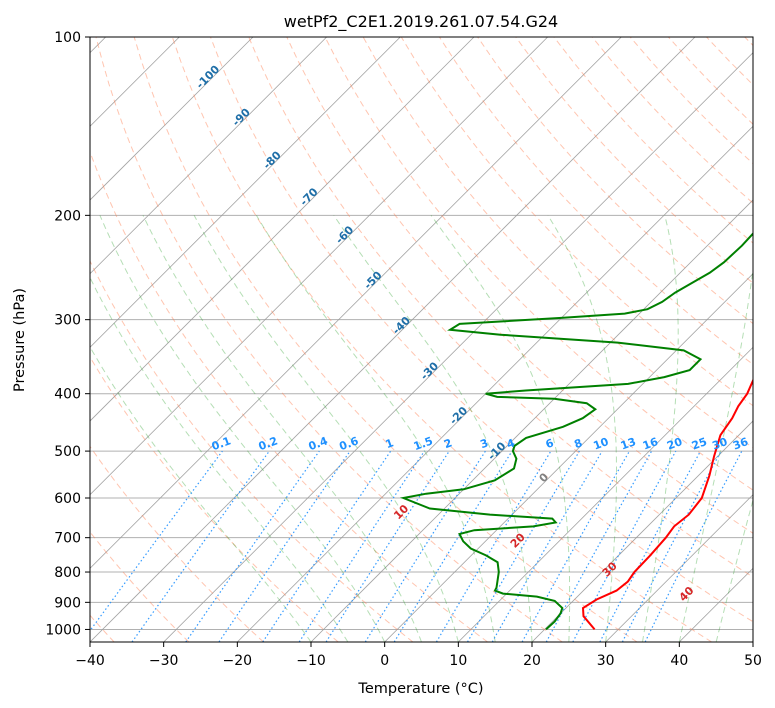 Image resolution: width=775 pixels, height=708 pixels. I want to click on y-tick-label: 500, so click(67, 452).